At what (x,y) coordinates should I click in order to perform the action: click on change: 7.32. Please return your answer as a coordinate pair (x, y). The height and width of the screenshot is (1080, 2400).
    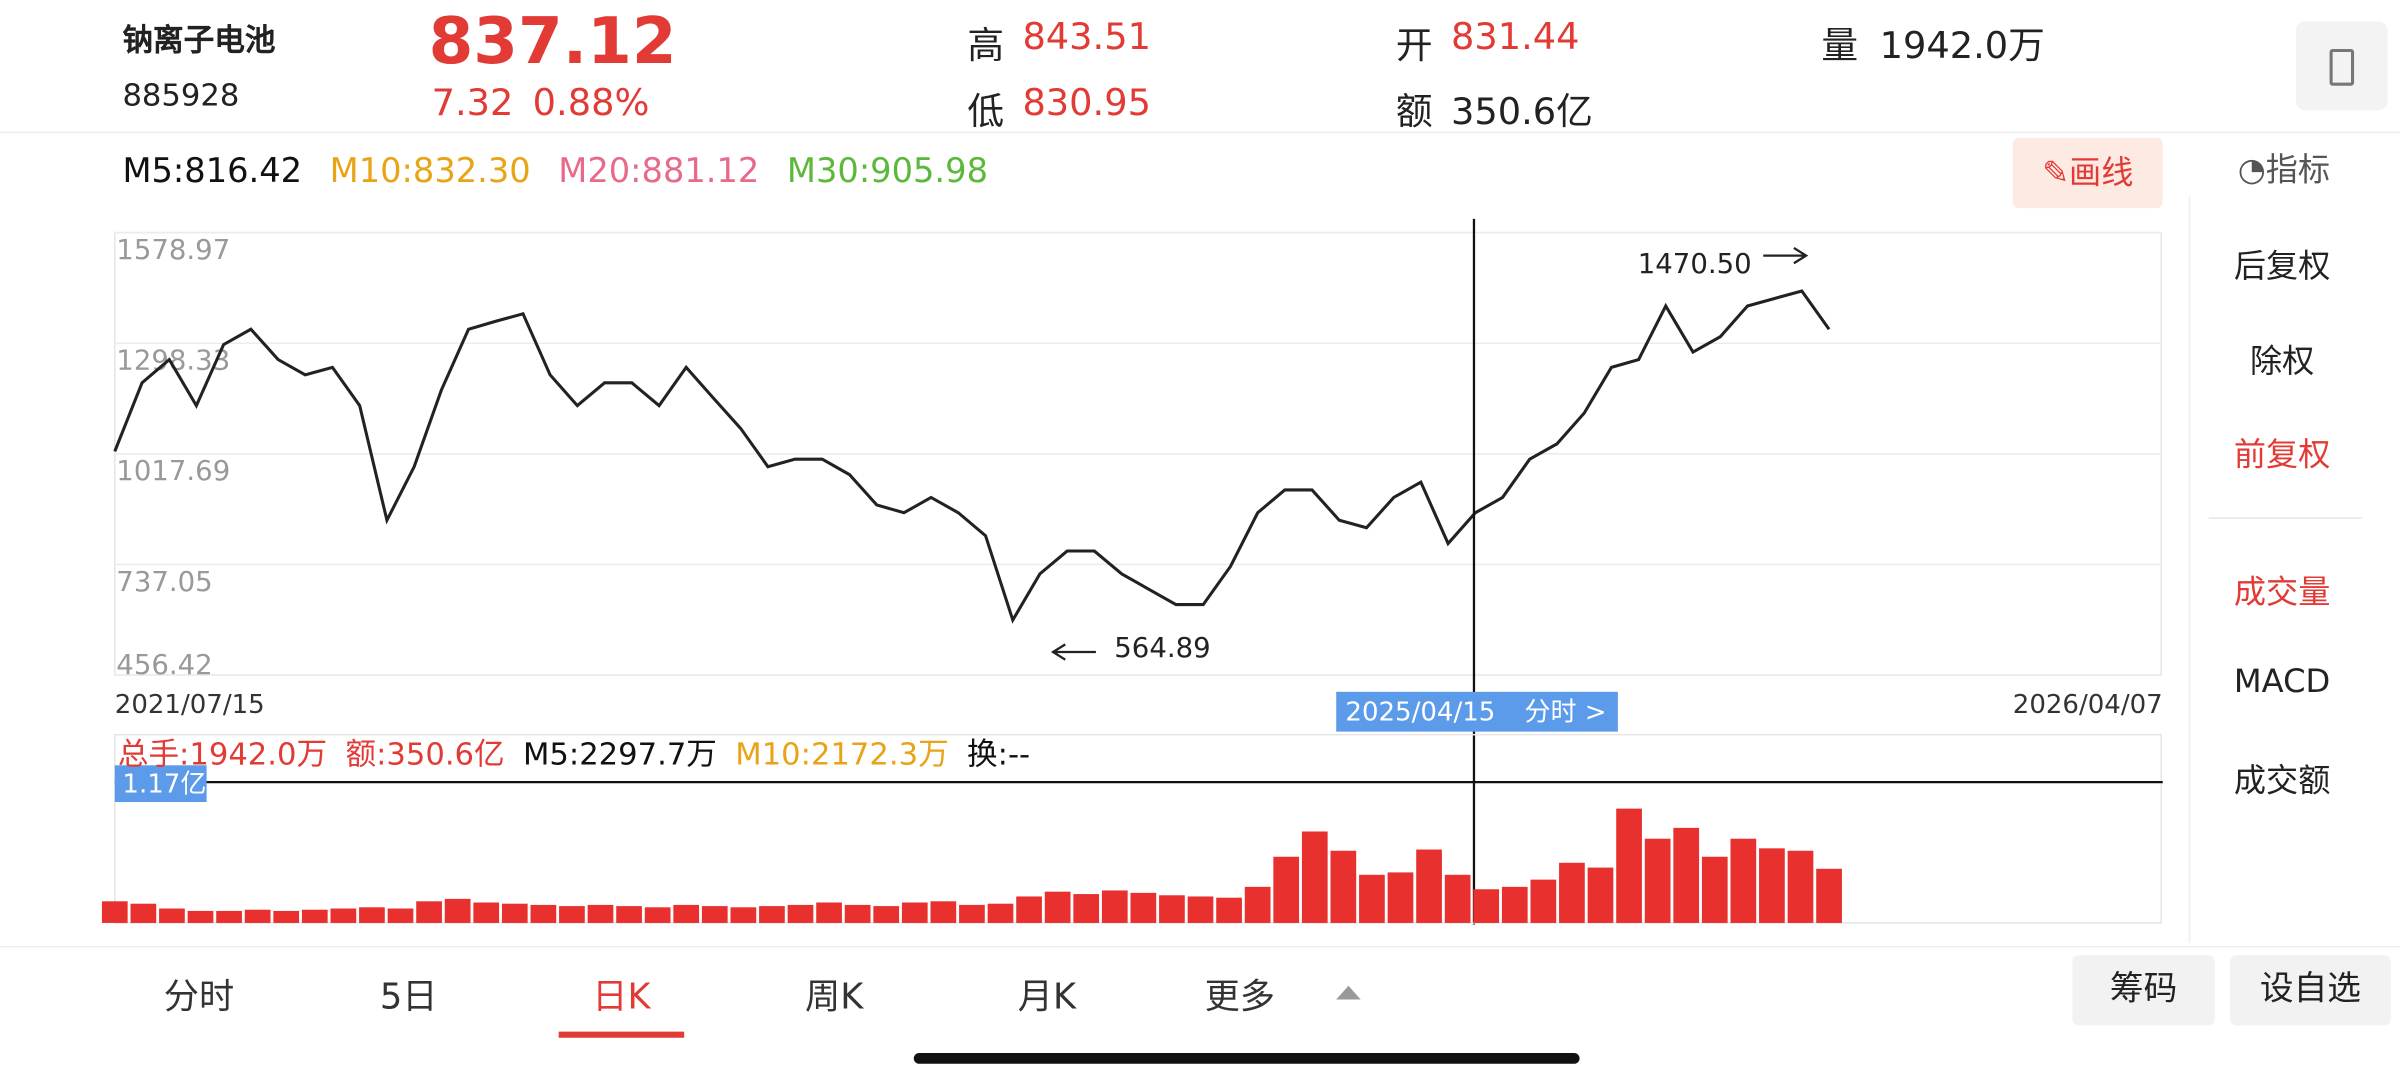
    Looking at the image, I should click on (472, 102).